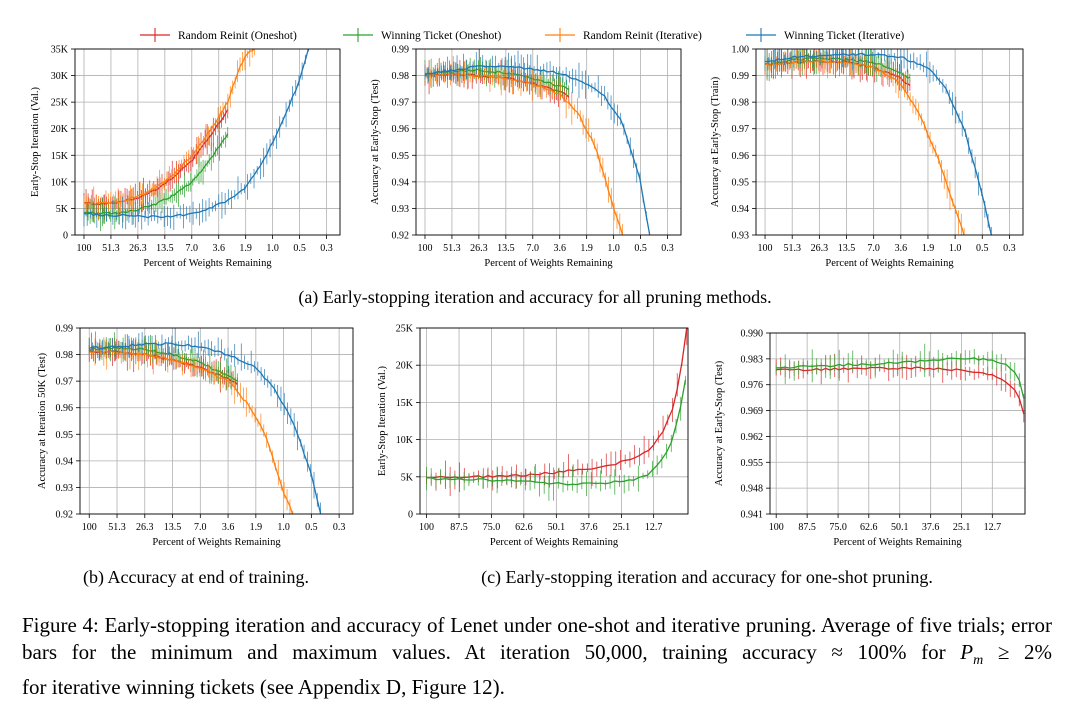 This screenshot has height=717, width=1070. What do you see at coordinates (60, 76) in the screenshot?
I see `y-tick-label: 30K` at bounding box center [60, 76].